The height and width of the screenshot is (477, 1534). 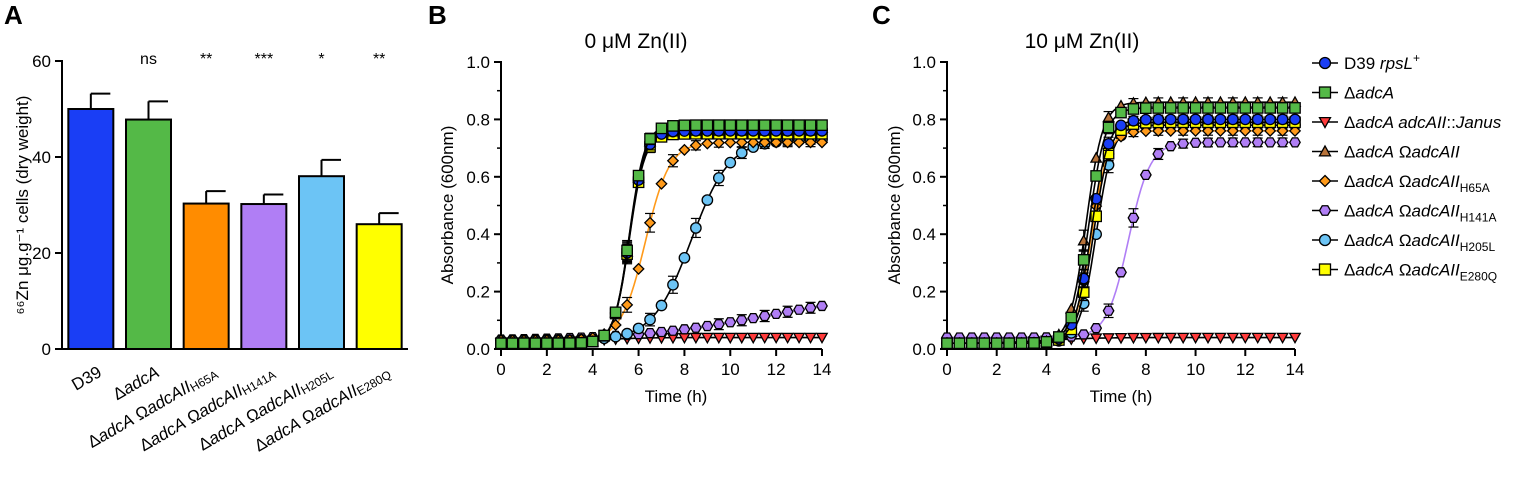 What do you see at coordinates (1402, 270) in the screenshot?
I see `label-part: Ω` at bounding box center [1402, 270].